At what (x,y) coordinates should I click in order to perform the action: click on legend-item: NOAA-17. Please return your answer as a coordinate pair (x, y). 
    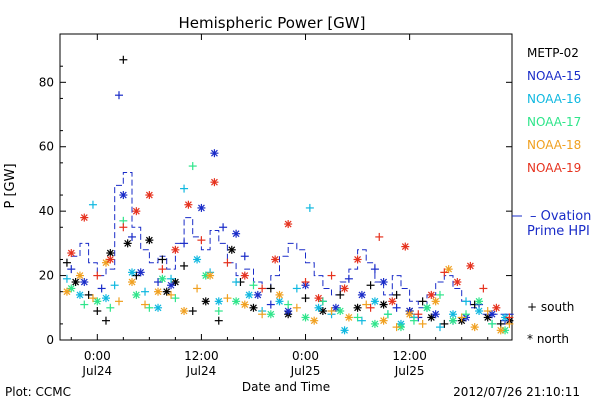
    Looking at the image, I should click on (554, 122).